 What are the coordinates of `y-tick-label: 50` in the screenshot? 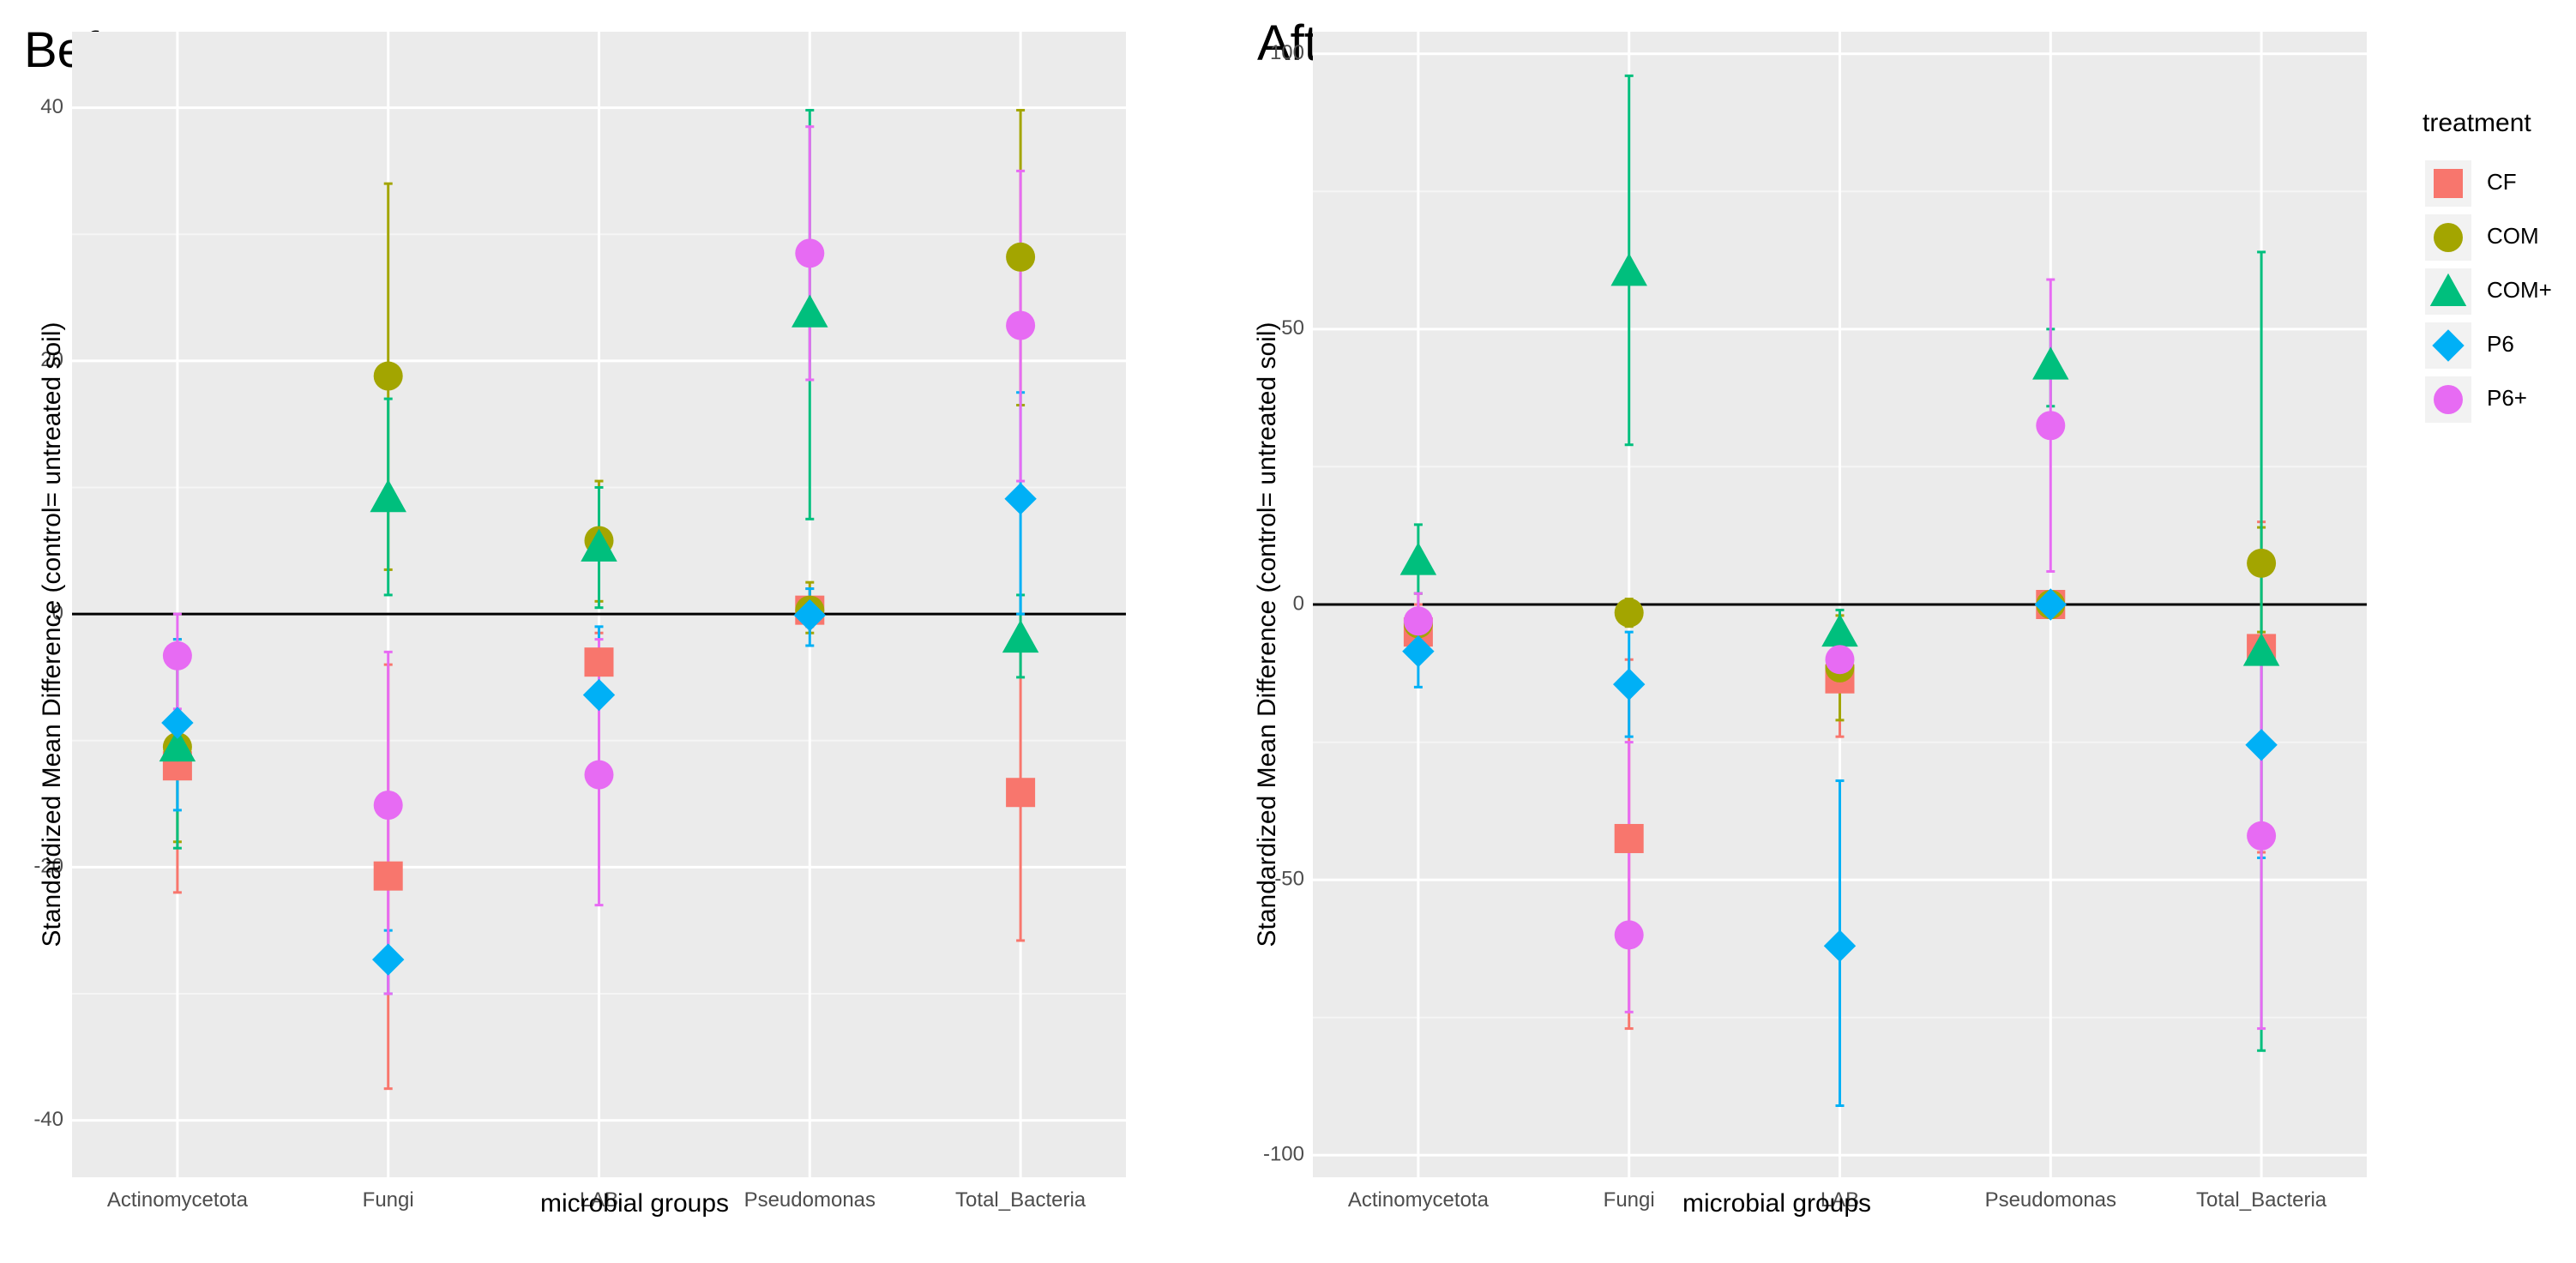 It's located at (1292, 328).